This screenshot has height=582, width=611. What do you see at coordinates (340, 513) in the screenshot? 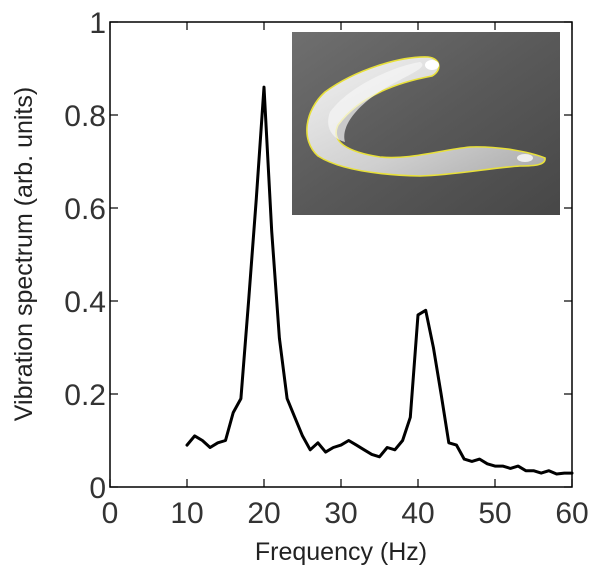
I see `x-tick-label: 30` at bounding box center [340, 513].